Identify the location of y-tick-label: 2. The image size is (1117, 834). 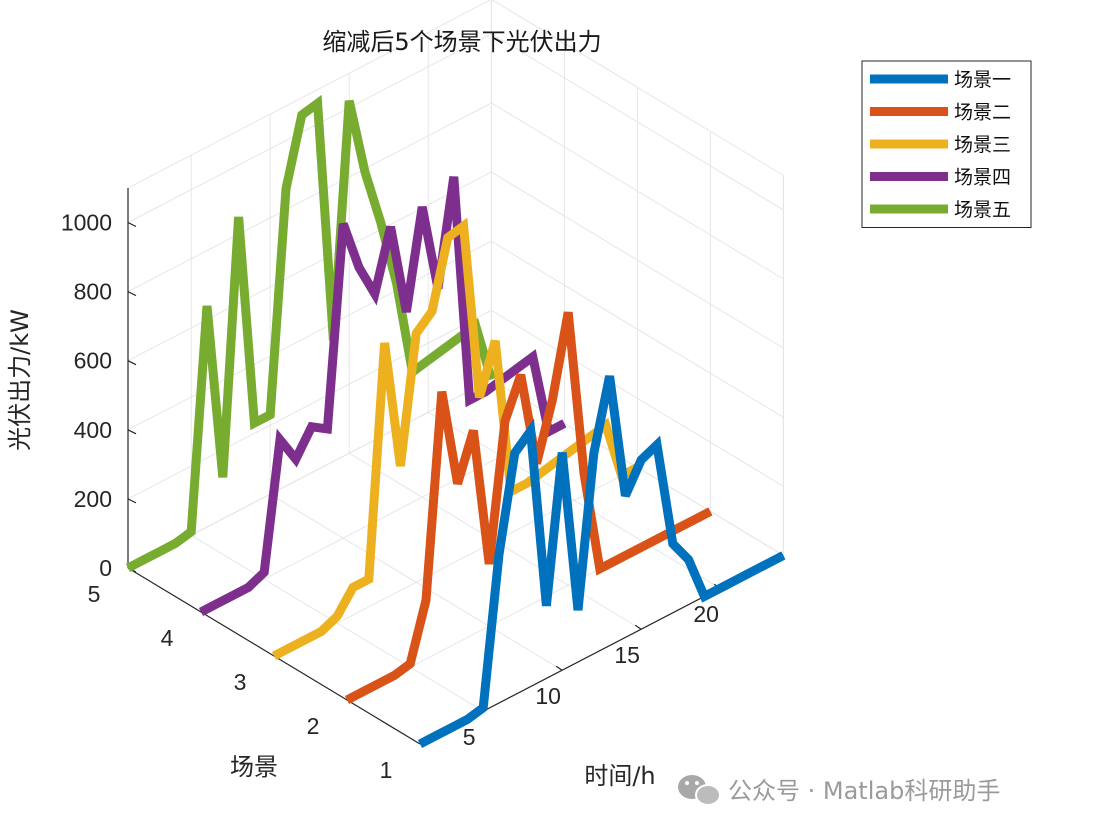
(313, 726).